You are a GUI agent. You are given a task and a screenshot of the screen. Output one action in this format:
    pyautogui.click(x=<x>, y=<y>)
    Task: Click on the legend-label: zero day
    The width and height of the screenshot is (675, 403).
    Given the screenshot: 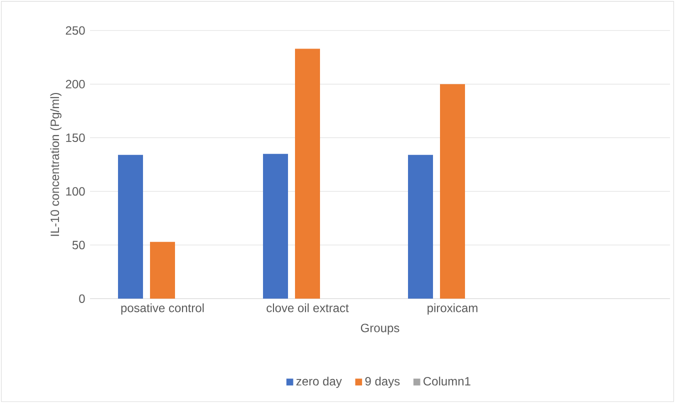 What is the action you would take?
    pyautogui.click(x=319, y=382)
    